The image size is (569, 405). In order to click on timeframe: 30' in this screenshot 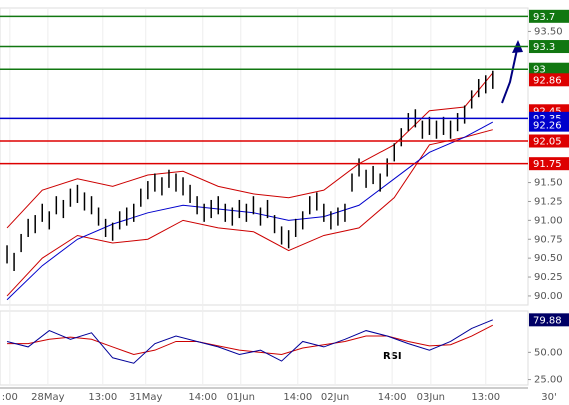, I will do `click(548, 397)`.